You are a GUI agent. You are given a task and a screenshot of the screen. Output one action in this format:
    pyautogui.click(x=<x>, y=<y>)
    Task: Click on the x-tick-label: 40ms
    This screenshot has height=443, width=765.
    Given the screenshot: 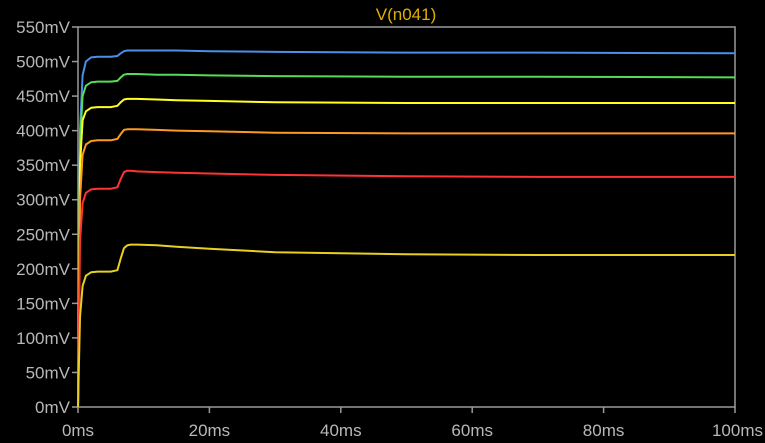 What is the action you would take?
    pyautogui.click(x=341, y=430)
    